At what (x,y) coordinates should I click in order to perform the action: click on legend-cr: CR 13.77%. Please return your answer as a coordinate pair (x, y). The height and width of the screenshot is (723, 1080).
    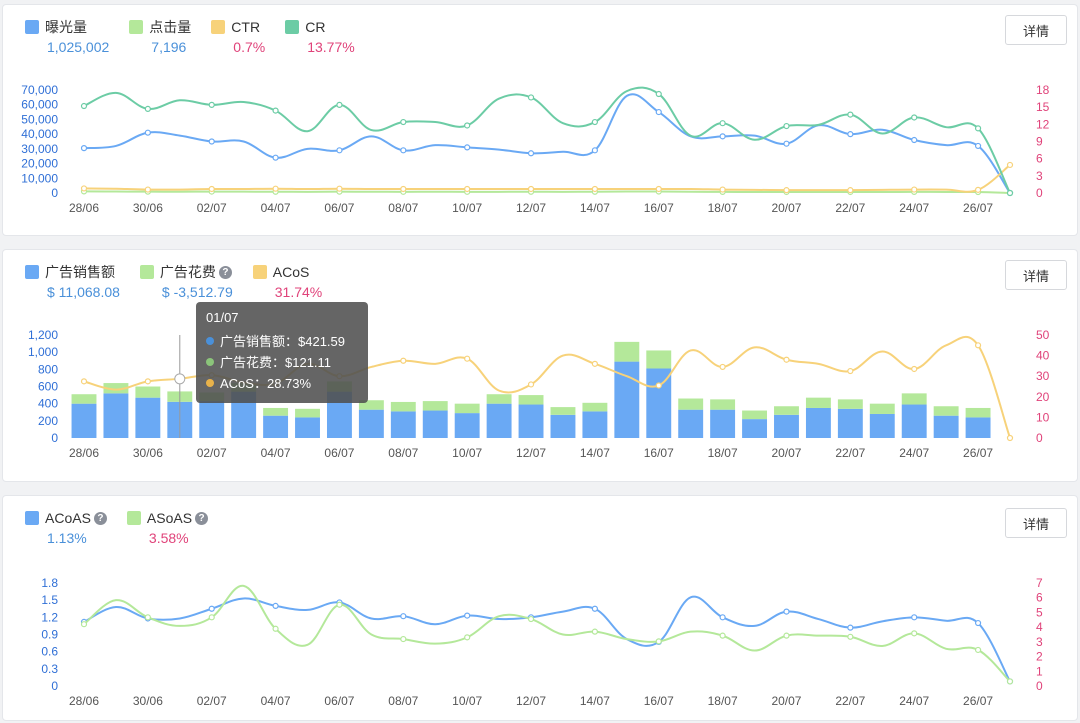
    Looking at the image, I should click on (320, 36).